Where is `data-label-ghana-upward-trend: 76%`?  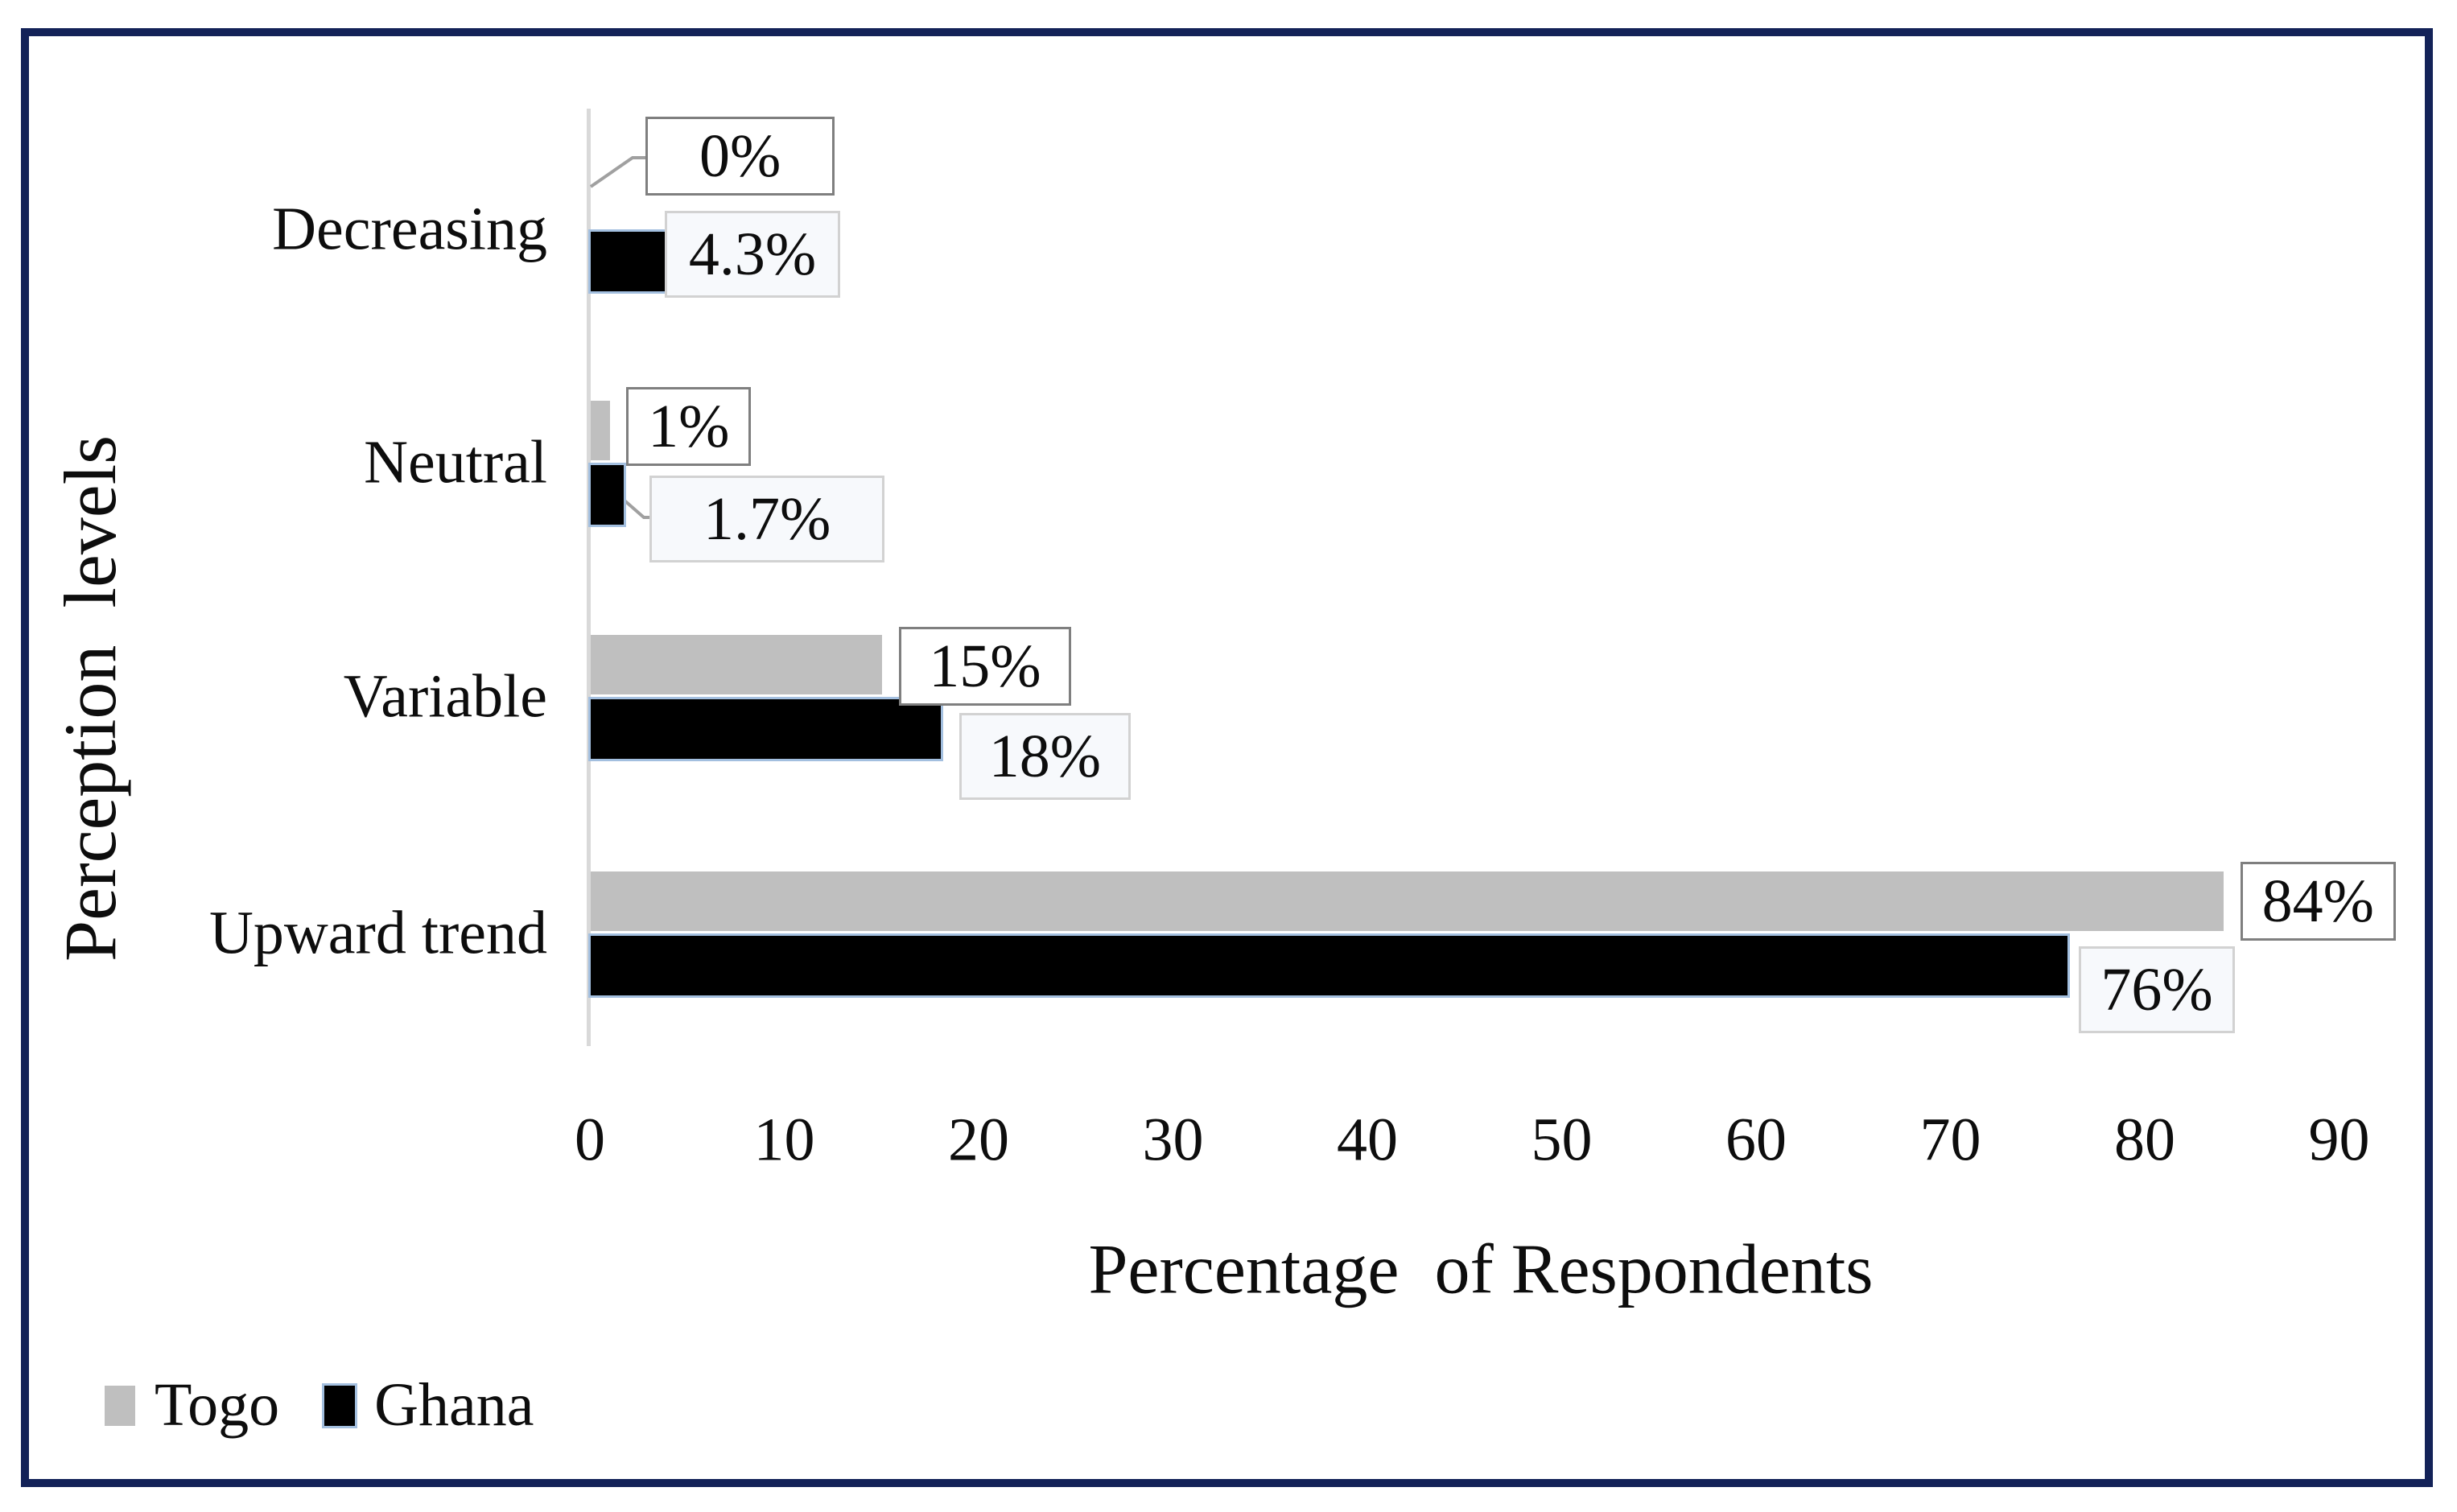
data-label-ghana-upward-trend: 76% is located at coordinates (2157, 989).